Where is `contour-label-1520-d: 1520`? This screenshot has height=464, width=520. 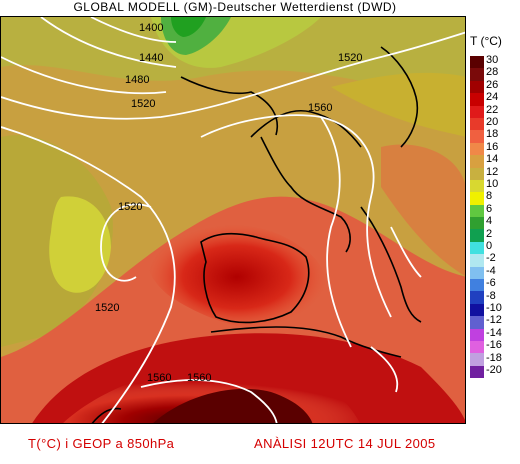 contour-label-1520-d: 1520 is located at coordinates (107, 308).